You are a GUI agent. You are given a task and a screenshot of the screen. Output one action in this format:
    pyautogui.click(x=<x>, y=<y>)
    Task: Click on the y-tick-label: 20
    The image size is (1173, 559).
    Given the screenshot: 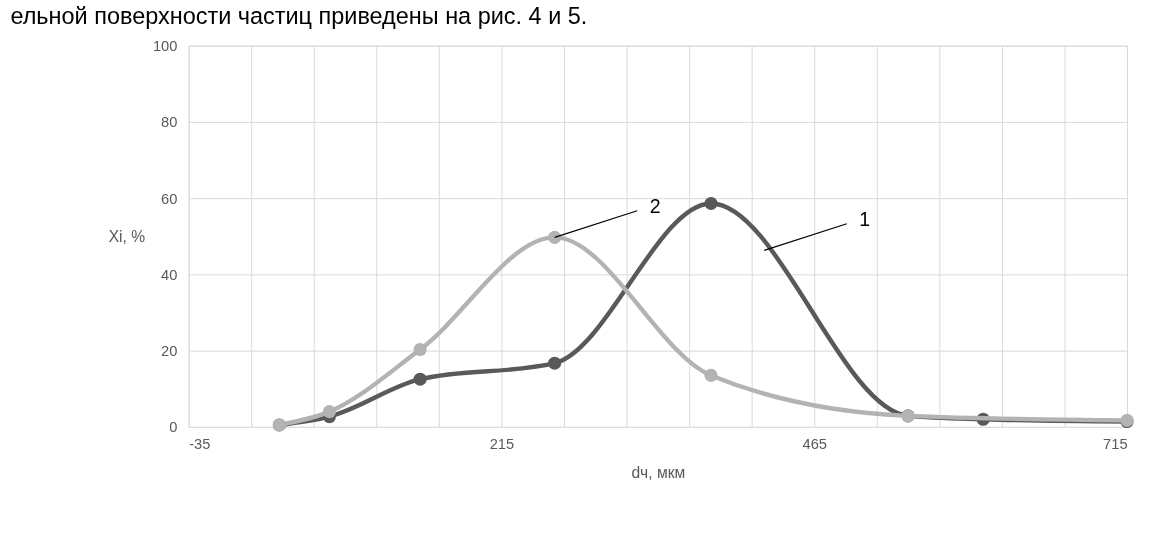 What is the action you would take?
    pyautogui.click(x=169, y=351)
    